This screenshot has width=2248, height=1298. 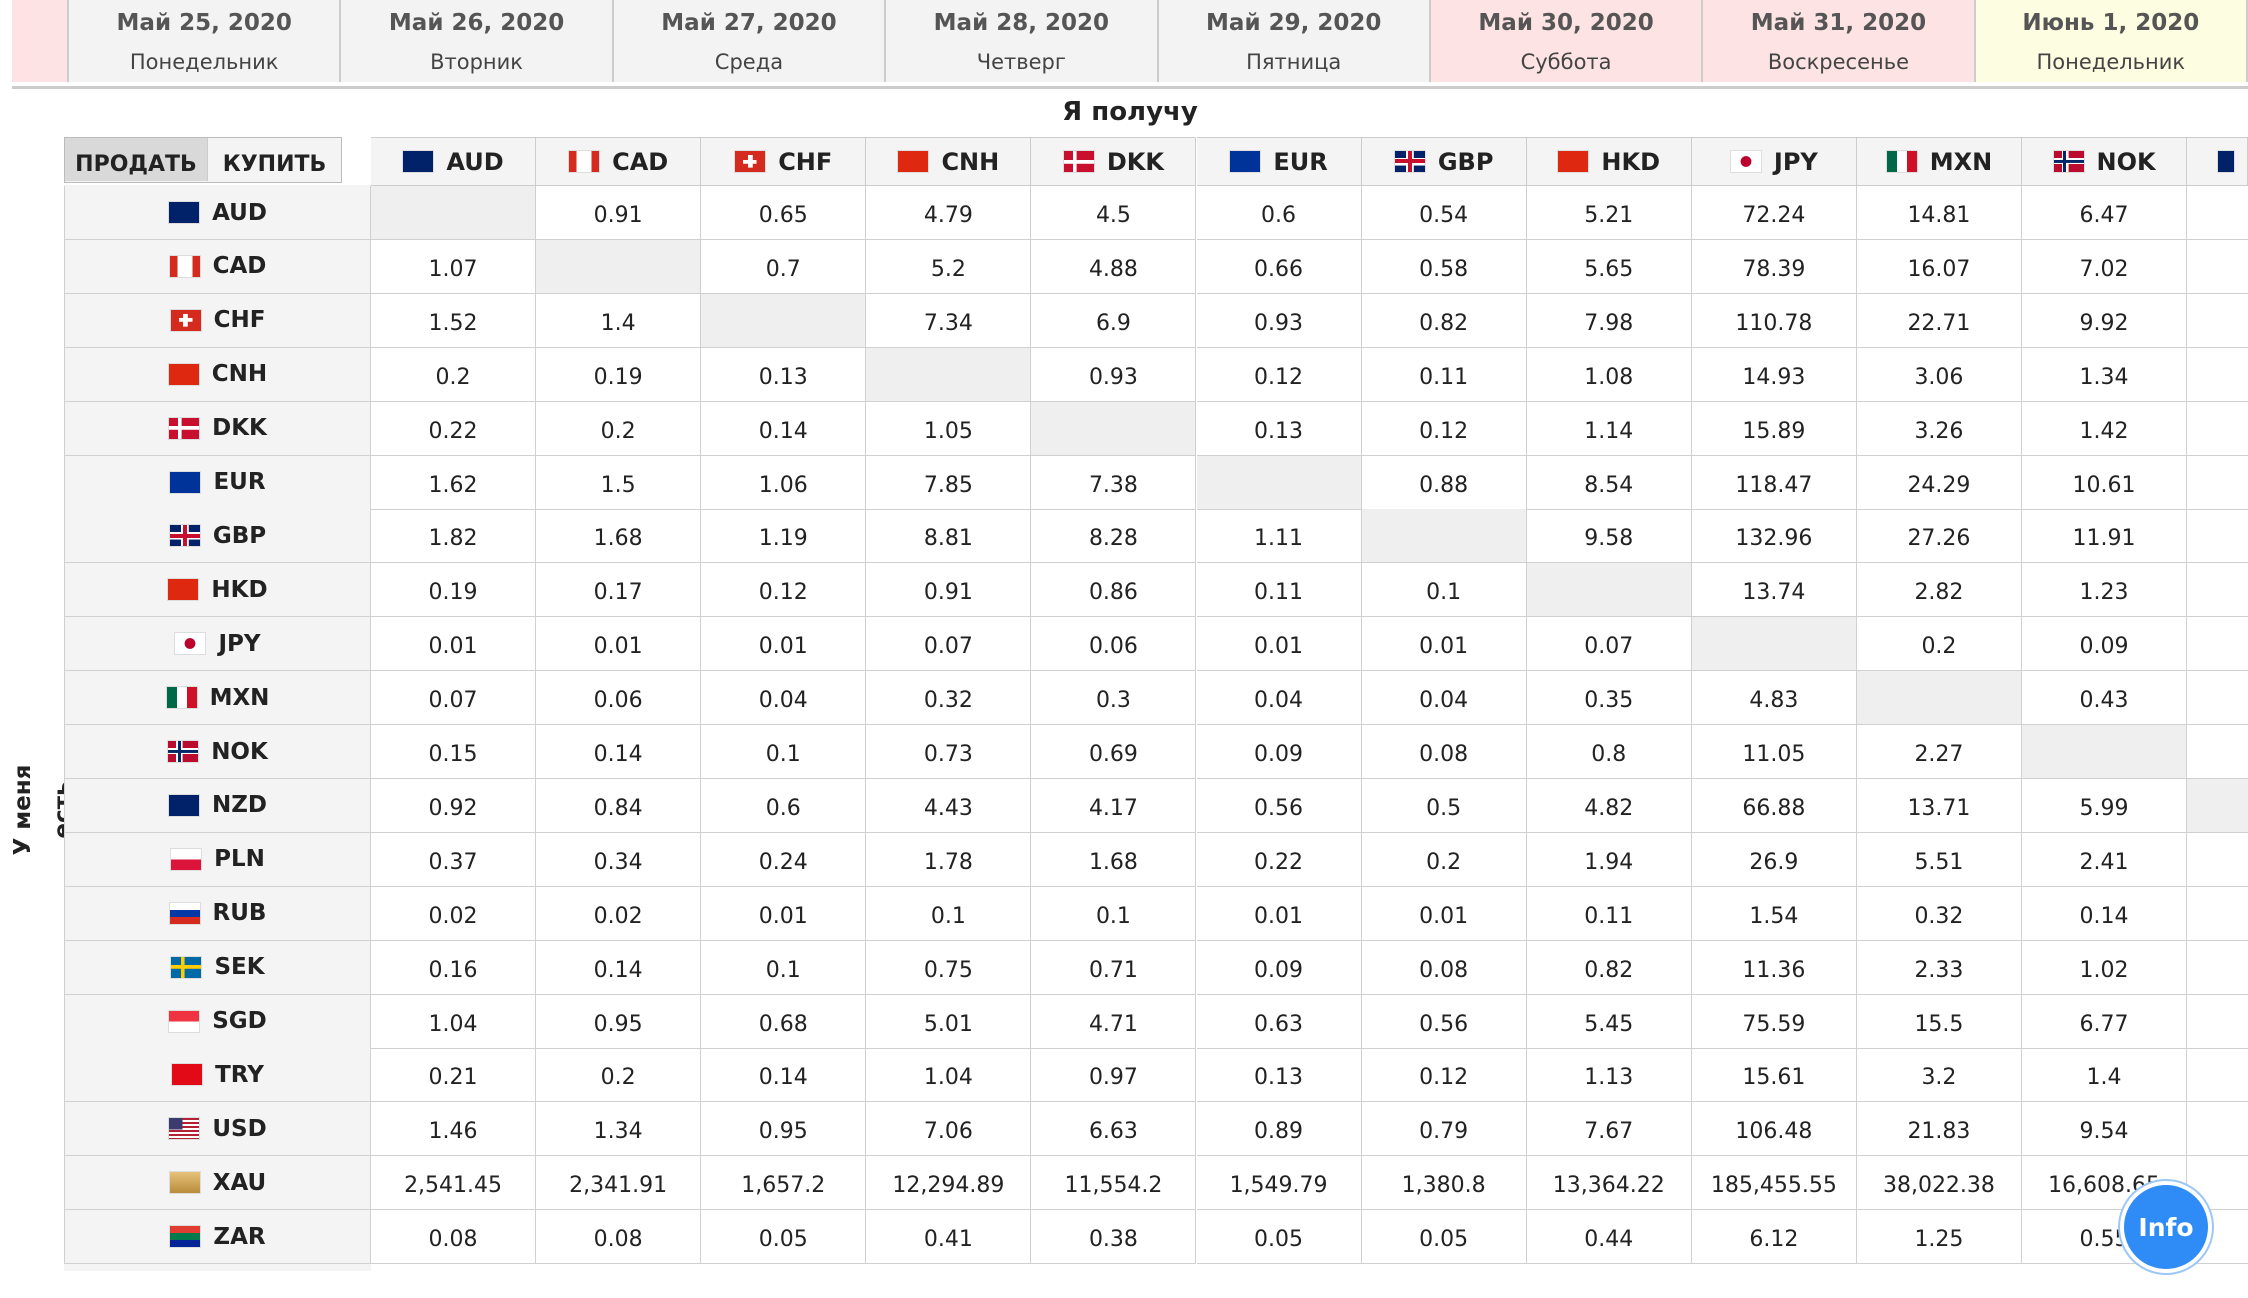 What do you see at coordinates (2217, 1075) in the screenshot?
I see `partial-cell` at bounding box center [2217, 1075].